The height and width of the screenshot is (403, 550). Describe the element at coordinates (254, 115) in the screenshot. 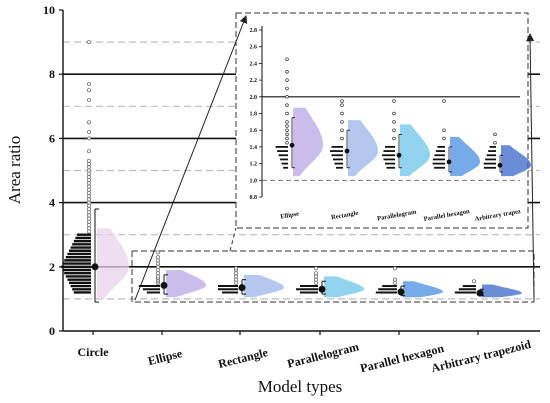

I see `inset-tick-label: 1.8` at that location.